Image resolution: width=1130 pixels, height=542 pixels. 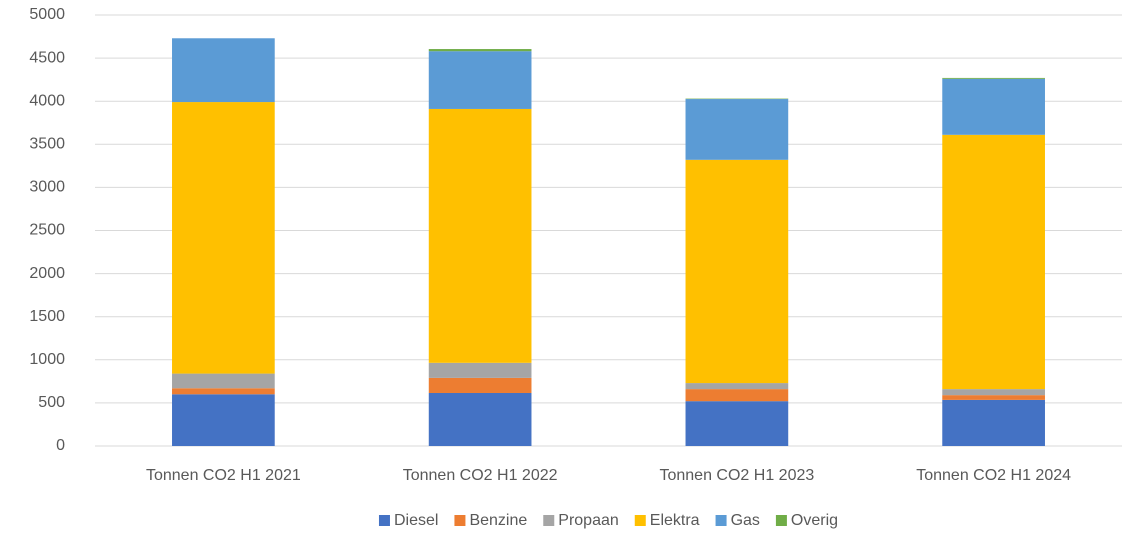 What do you see at coordinates (47, 273) in the screenshot?
I see `y-tick-label: 2000` at bounding box center [47, 273].